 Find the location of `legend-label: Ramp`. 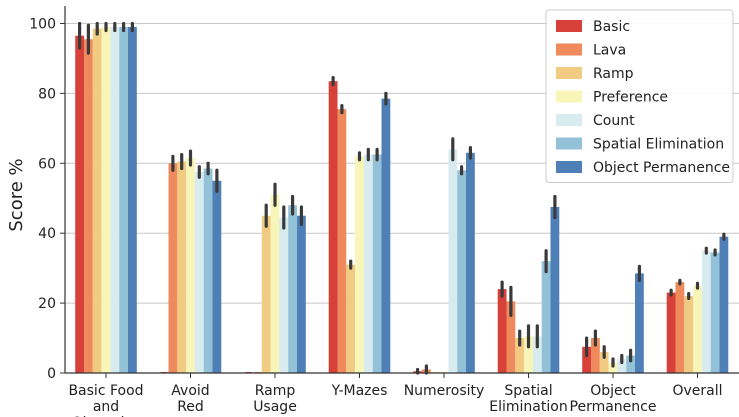

legend-label: Ramp is located at coordinates (613, 74).